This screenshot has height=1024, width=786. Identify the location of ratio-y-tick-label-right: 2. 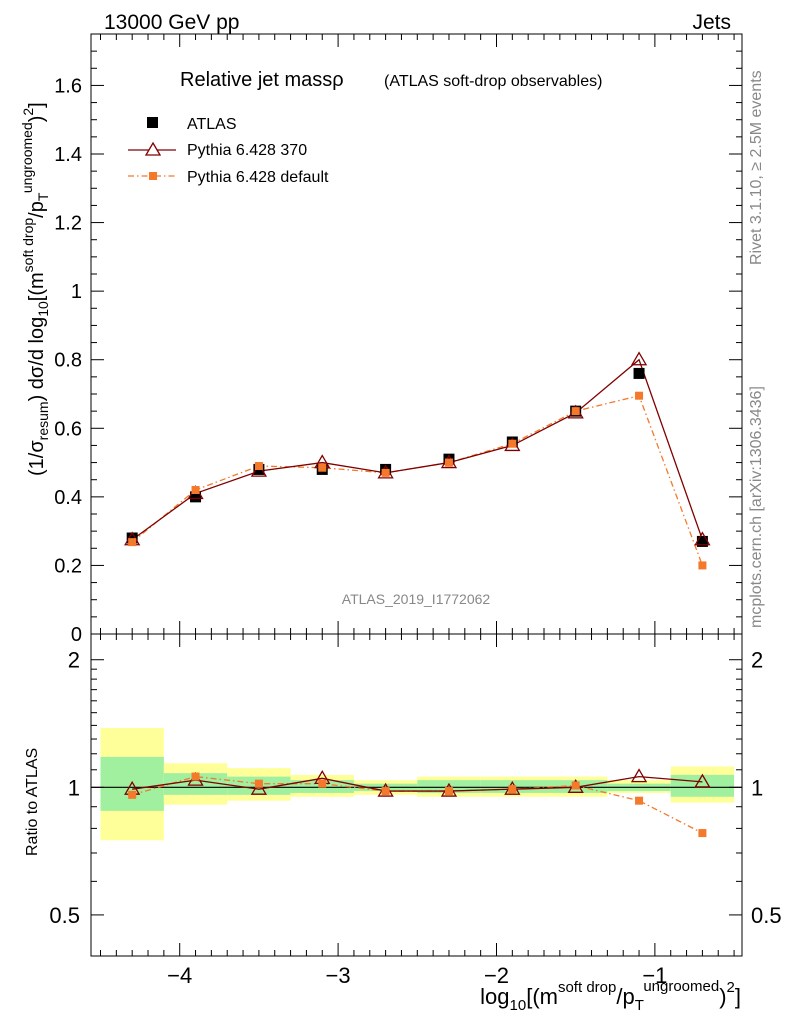
(757, 660).